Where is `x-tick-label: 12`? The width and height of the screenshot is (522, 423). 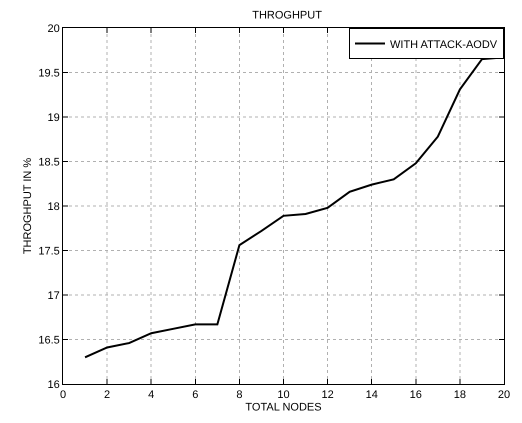
x-tick-label: 12 is located at coordinates (327, 395).